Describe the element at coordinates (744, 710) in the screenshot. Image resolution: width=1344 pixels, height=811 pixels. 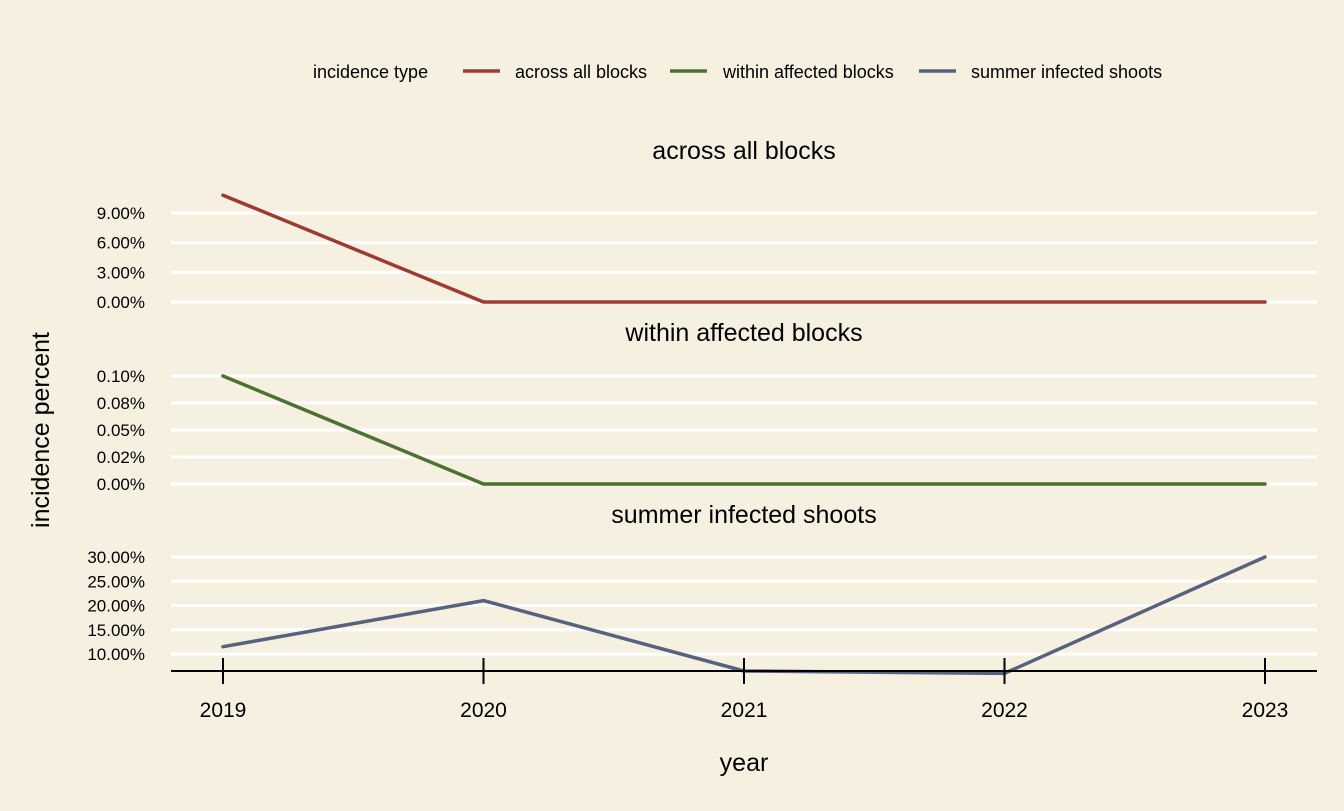
I see `x-tick-label: 2021` at that location.